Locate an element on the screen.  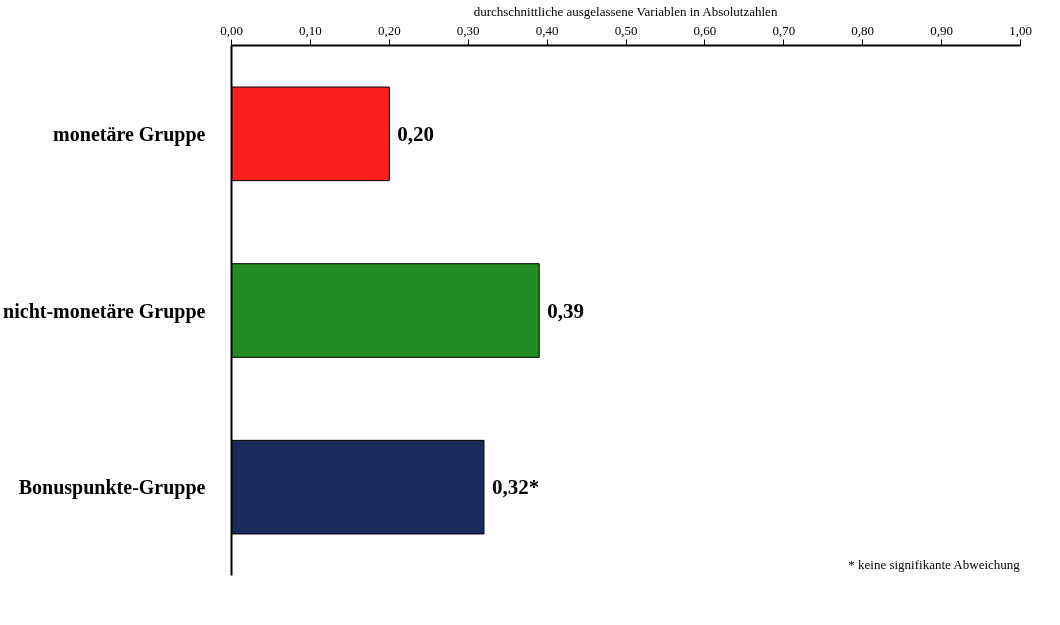
x-tick-label: 0,30 is located at coordinates (468, 30).